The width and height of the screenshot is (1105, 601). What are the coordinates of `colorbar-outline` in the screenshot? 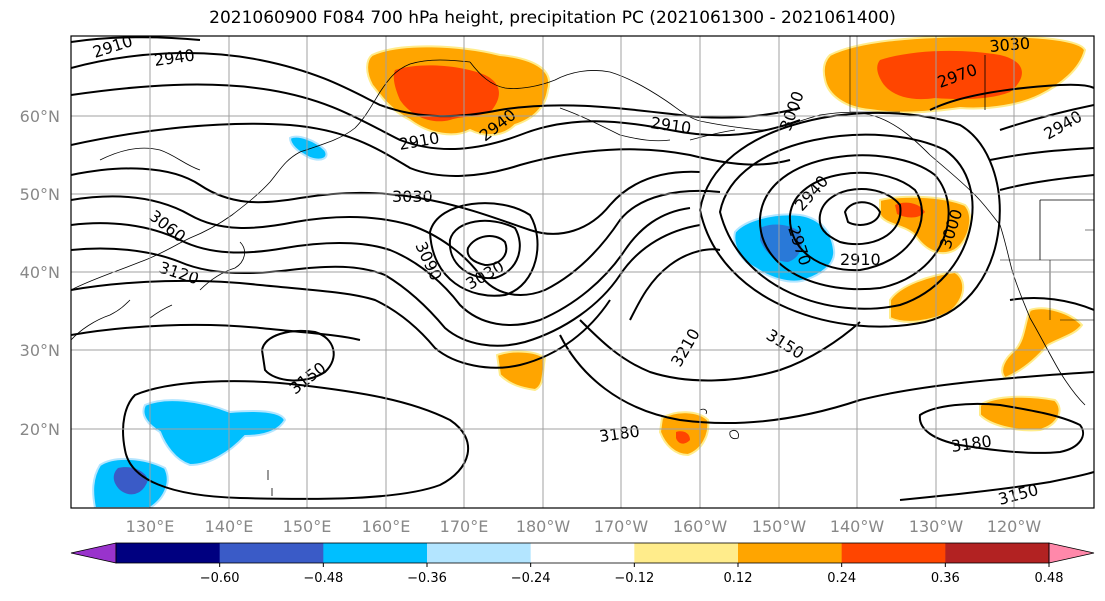 It's located at (582, 553).